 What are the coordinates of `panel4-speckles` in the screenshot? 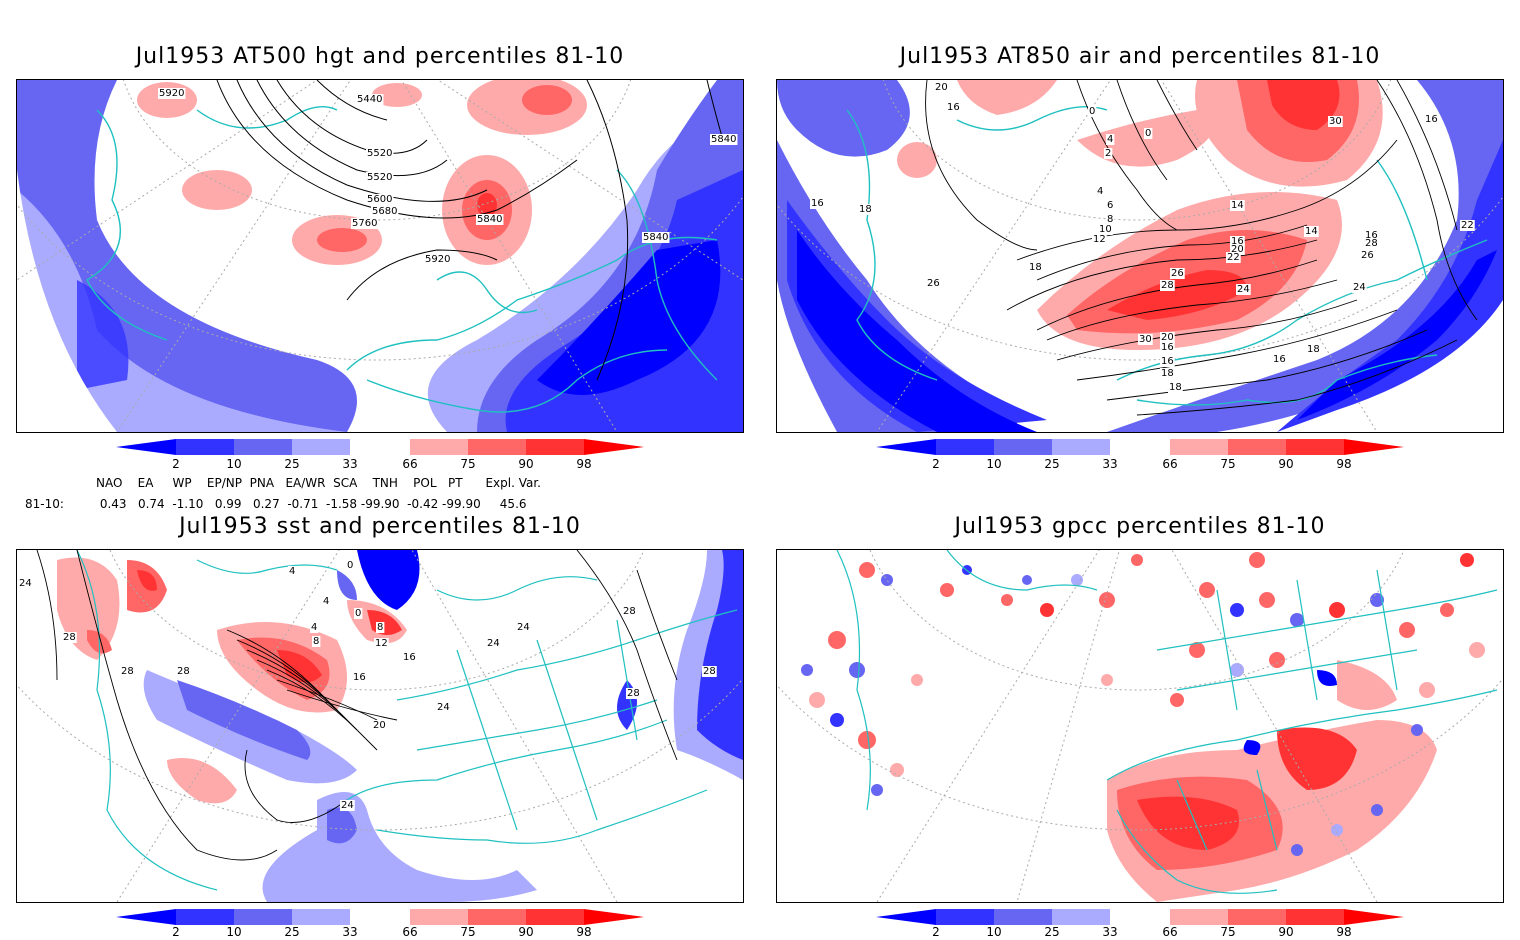 It's located at (1143, 704).